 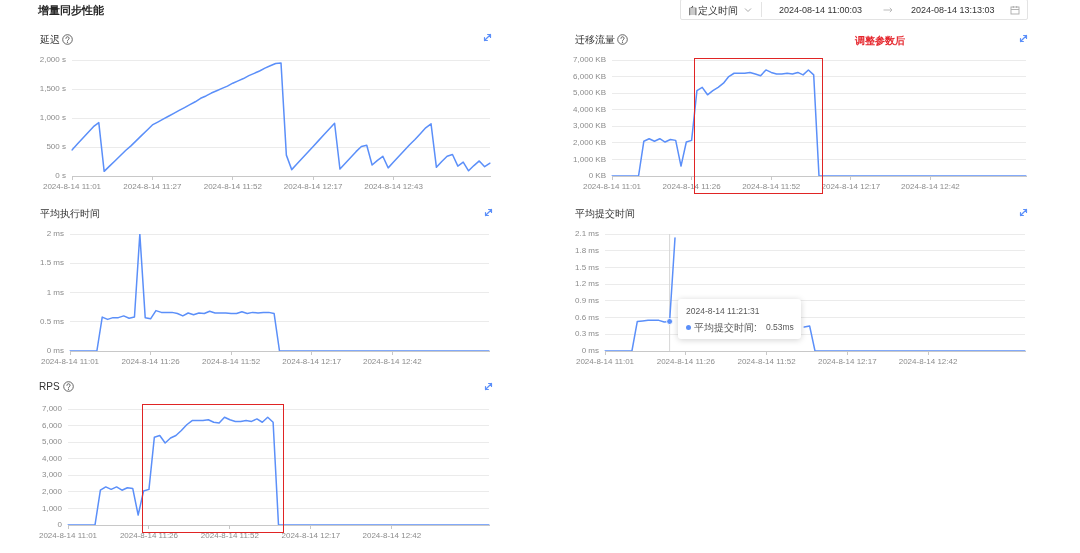 I want to click on y-tick-label: 2,000 KB, so click(x=589, y=143).